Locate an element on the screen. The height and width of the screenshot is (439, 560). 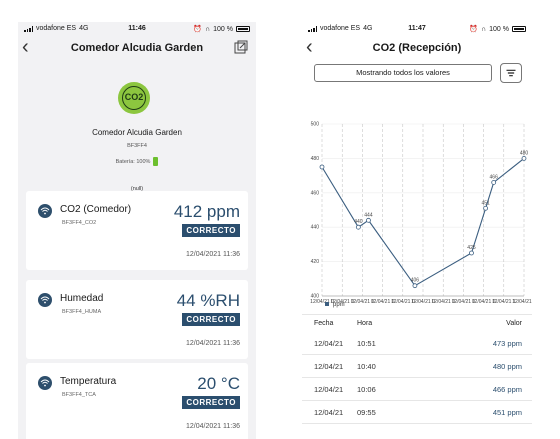
battery-level-icon is located at coordinates (156, 161).